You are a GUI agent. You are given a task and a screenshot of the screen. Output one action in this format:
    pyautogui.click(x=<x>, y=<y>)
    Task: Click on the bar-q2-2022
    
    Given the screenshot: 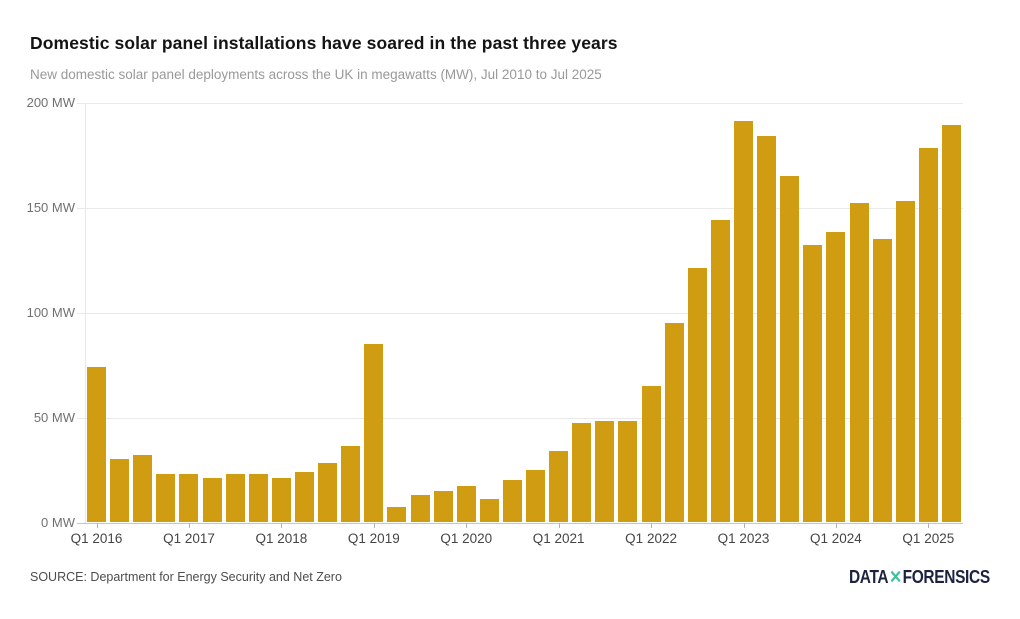 What is the action you would take?
    pyautogui.click(x=674, y=422)
    